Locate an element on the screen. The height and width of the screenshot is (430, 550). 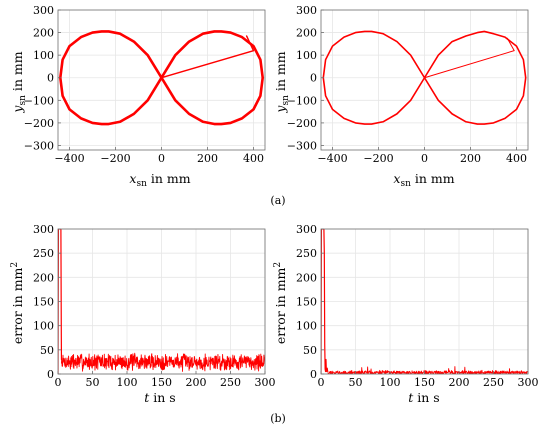
subfigure-label-a: (a) is located at coordinates (277, 200).